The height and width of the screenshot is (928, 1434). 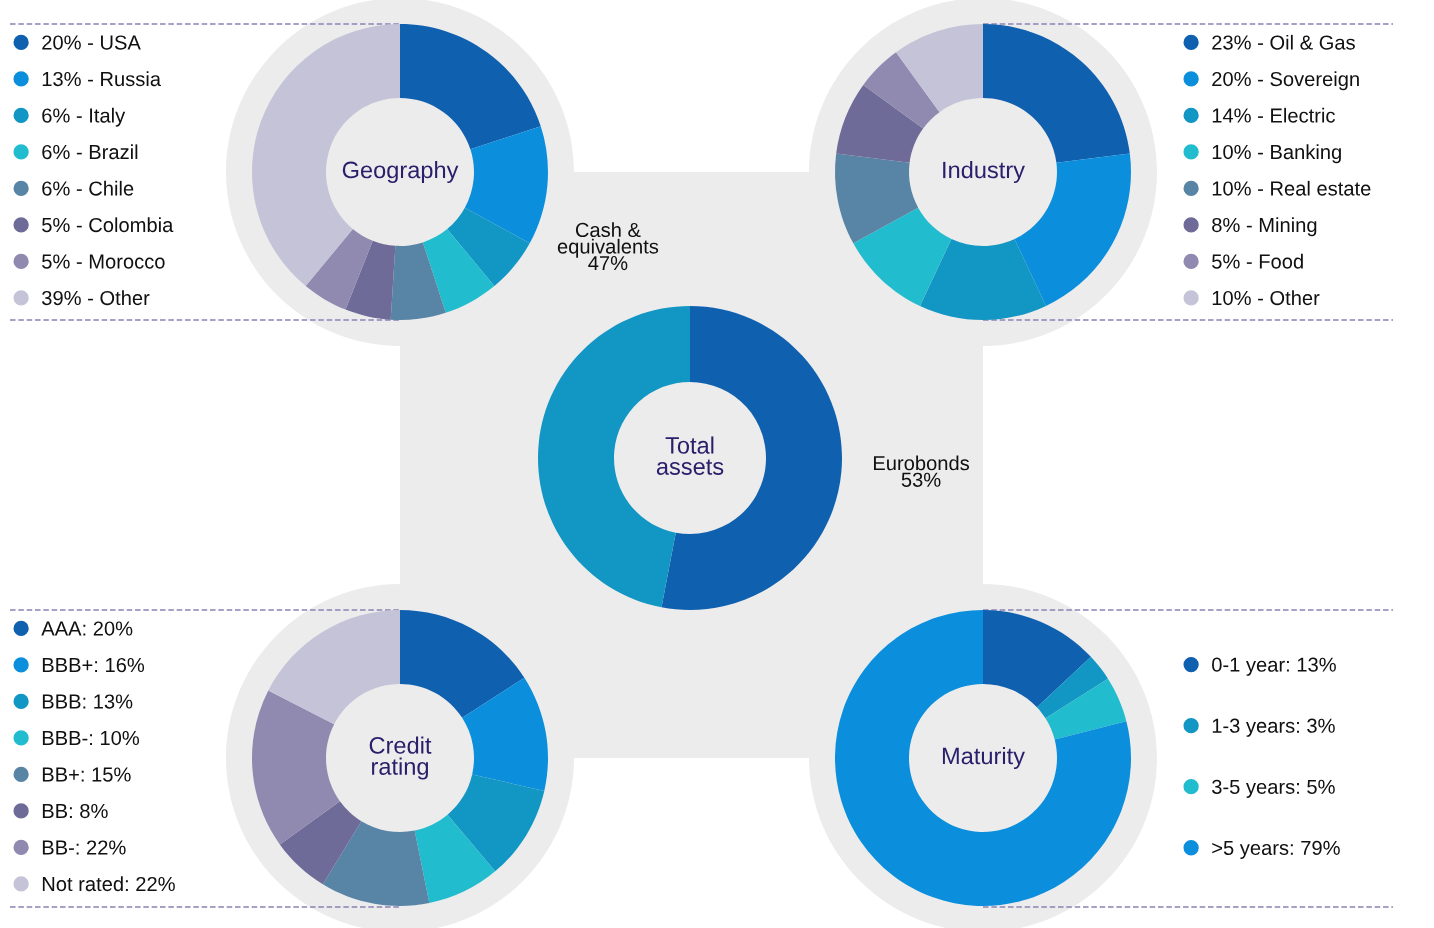 What do you see at coordinates (87, 701) in the screenshot?
I see `legend-label: BBB: 13%` at bounding box center [87, 701].